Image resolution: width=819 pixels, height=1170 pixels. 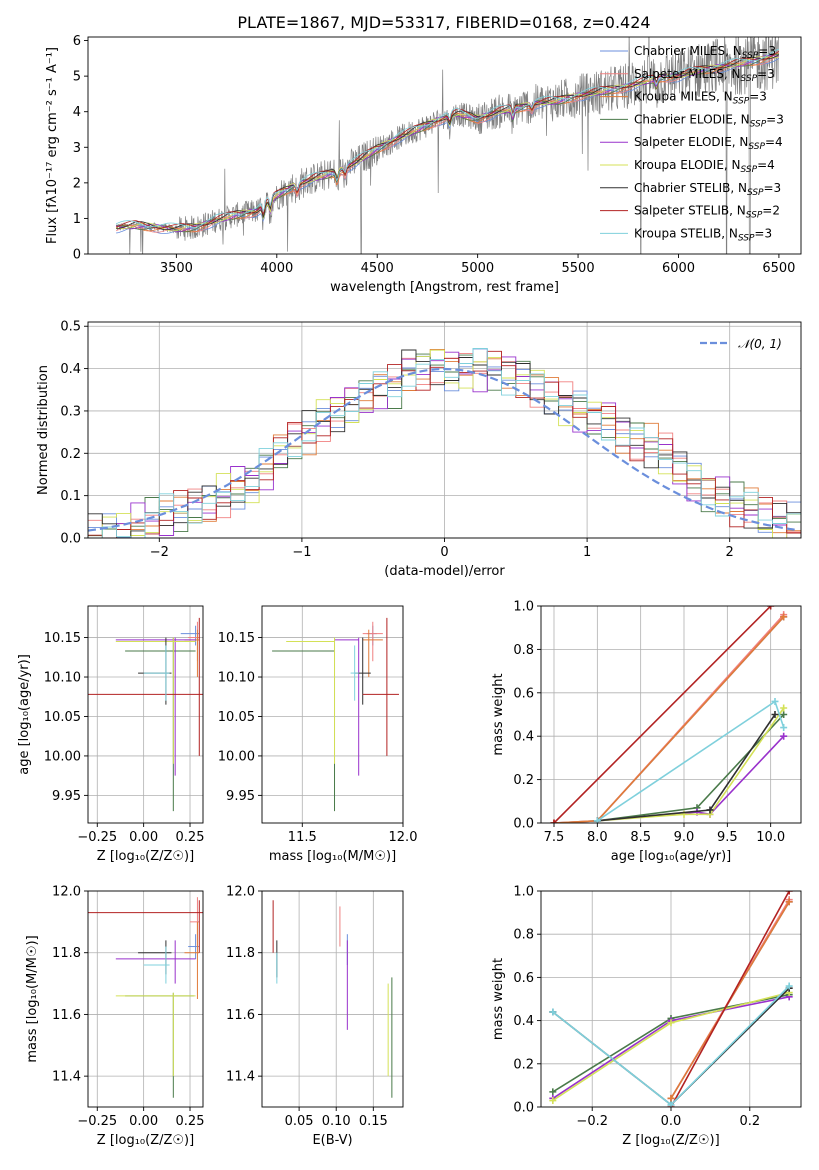 What do you see at coordinates (708, 143) in the screenshot?
I see `legend-label: Salpeter ELODIE, NSSP=4` at bounding box center [708, 143].